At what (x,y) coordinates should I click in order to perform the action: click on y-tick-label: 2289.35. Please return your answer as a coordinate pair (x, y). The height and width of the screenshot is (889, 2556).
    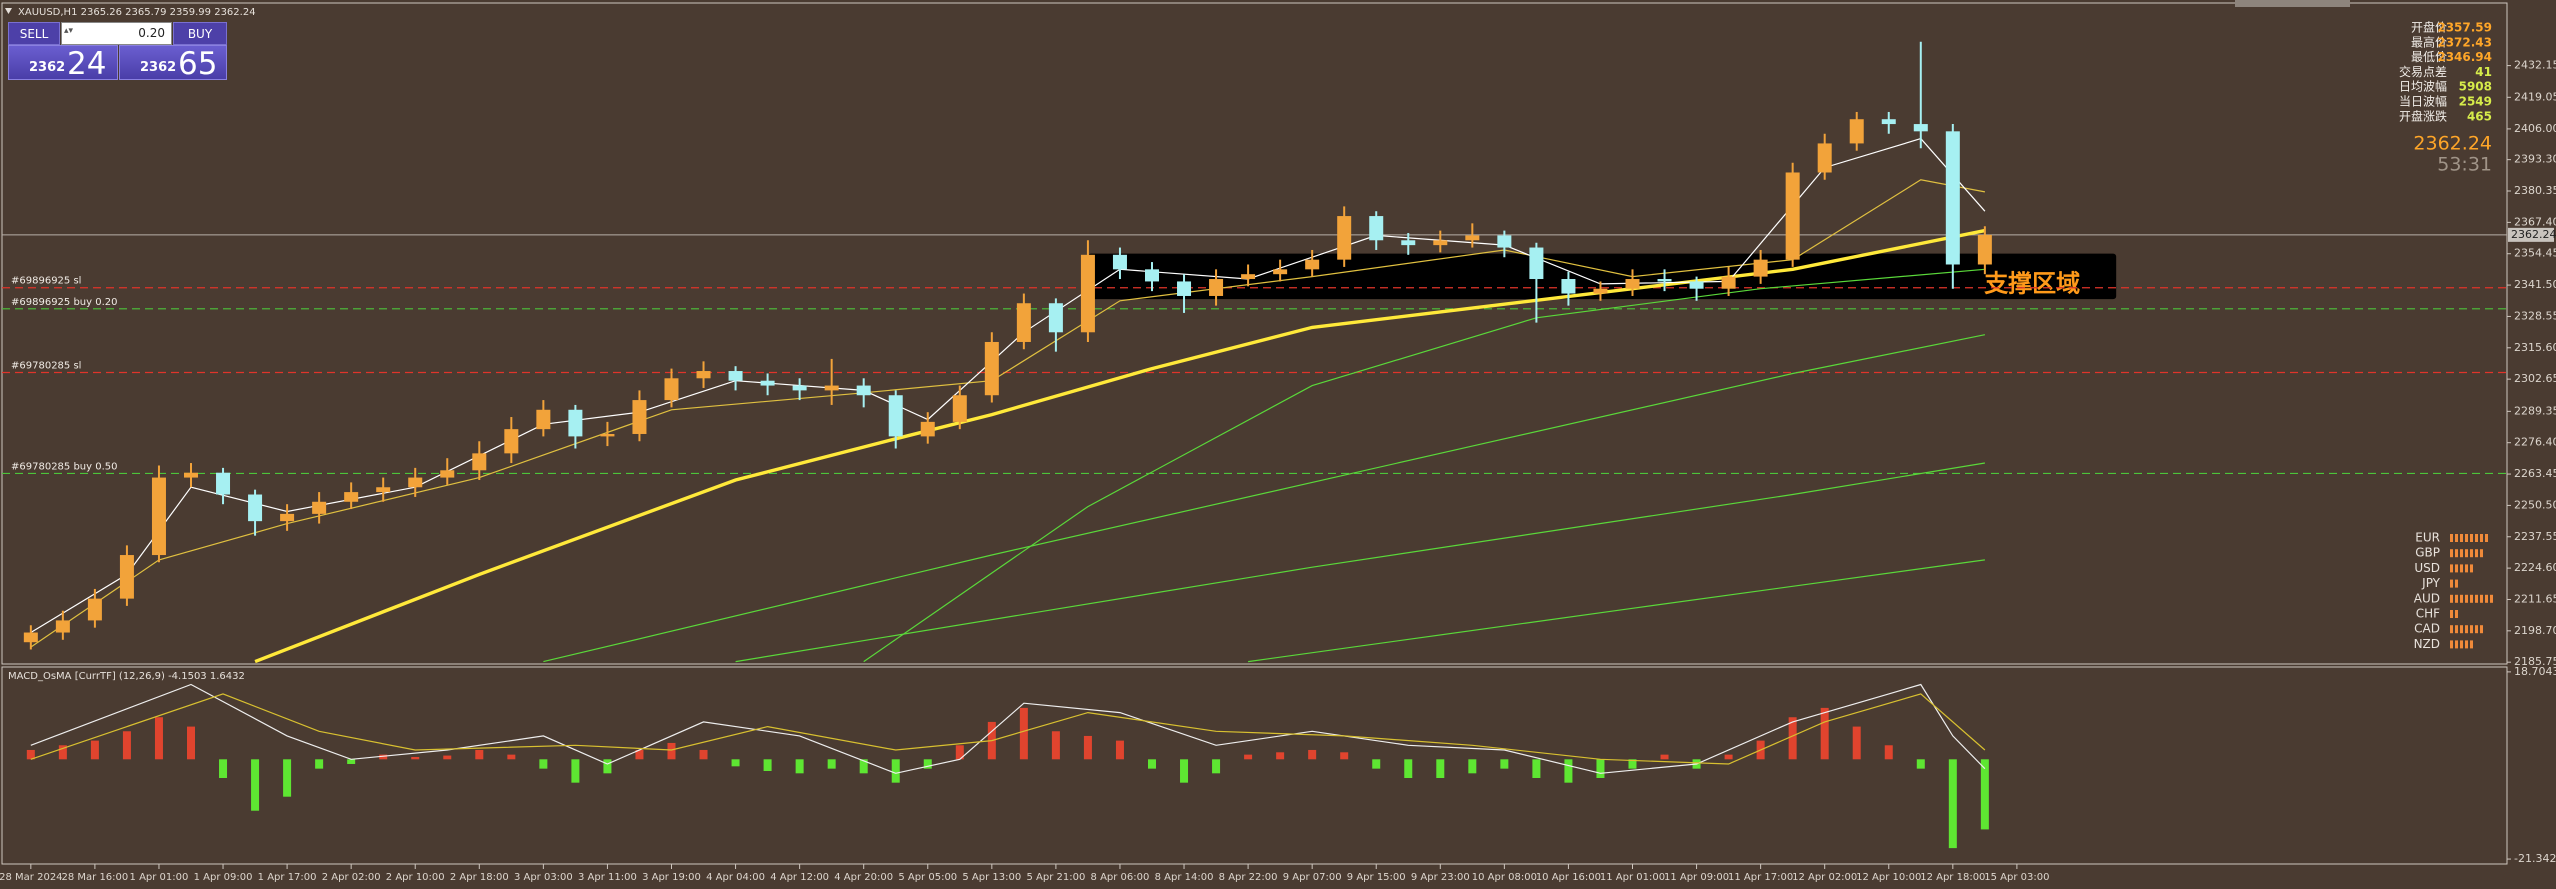
    Looking at the image, I should click on (2535, 410).